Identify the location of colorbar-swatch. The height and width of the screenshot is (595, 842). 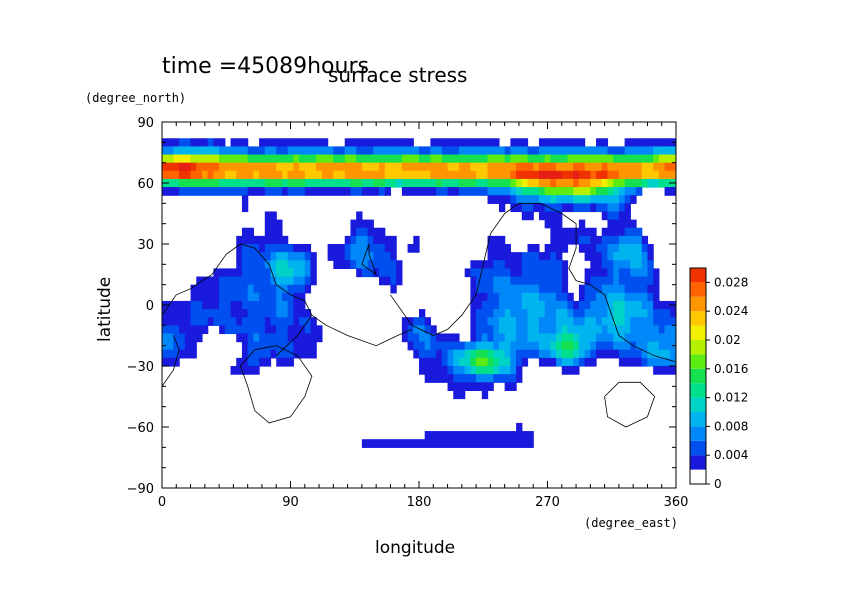
(698, 275).